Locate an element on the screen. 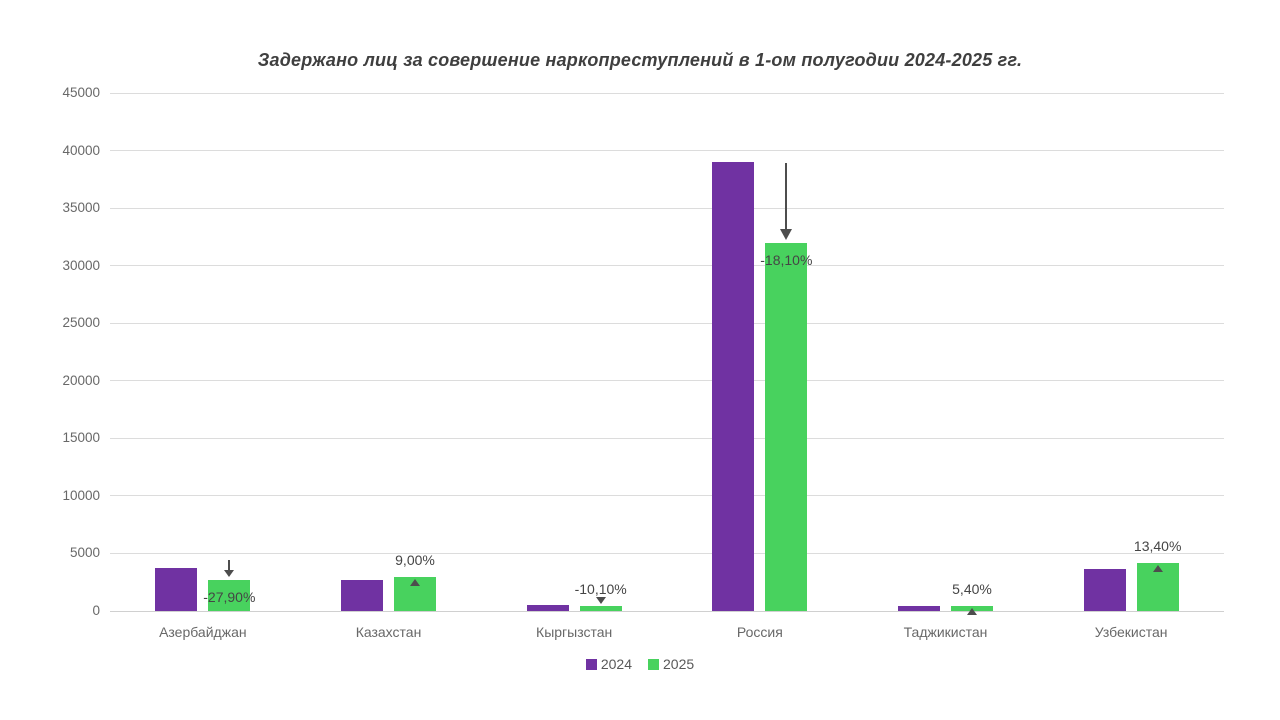  x-axis-label: Кыргызстан is located at coordinates (574, 632).